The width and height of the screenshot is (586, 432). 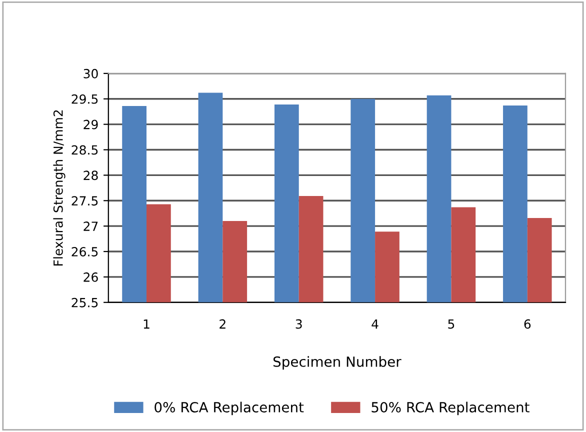 What do you see at coordinates (85, 251) in the screenshot?
I see `y-tick-label: 26.5` at bounding box center [85, 251].